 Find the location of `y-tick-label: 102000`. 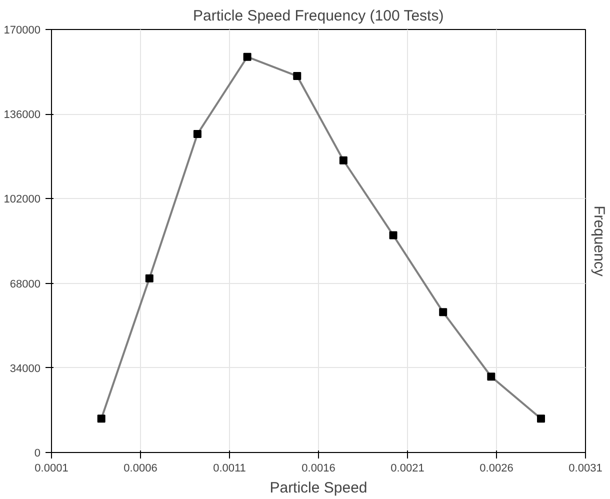

y-tick-label: 102000 is located at coordinates (22, 200).